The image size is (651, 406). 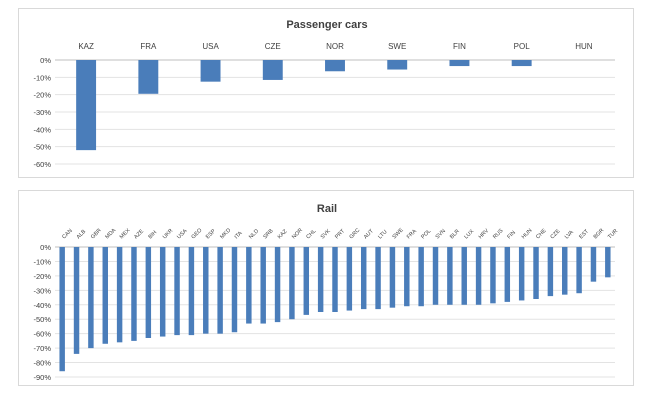 What do you see at coordinates (484, 234) in the screenshot?
I see `category-label: HRV` at bounding box center [484, 234].